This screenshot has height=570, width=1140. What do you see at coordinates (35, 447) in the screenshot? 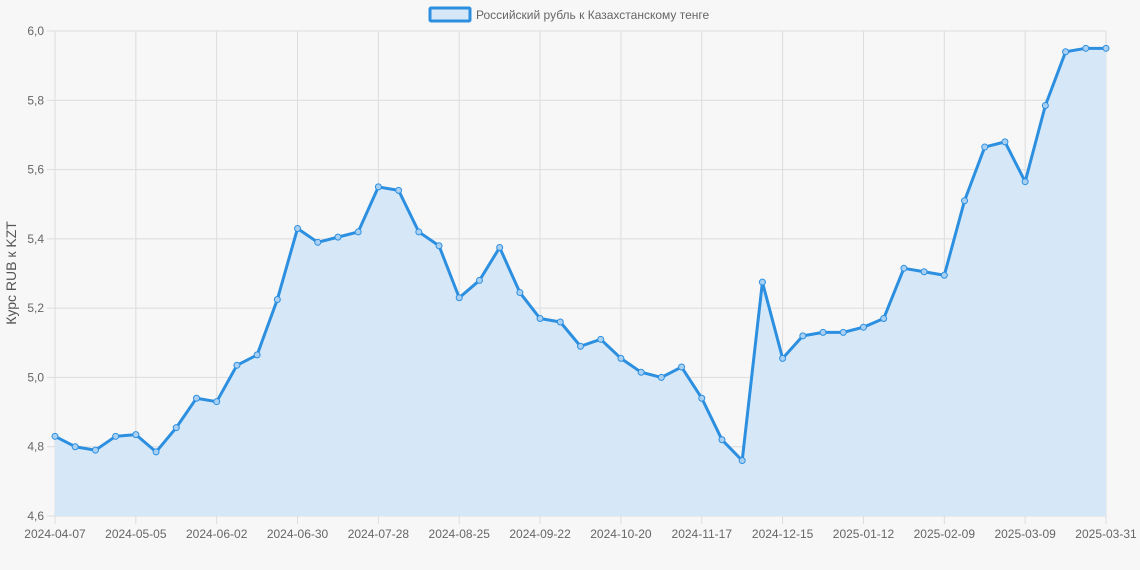
I see `y-tick-label: 4,8` at bounding box center [35, 447].